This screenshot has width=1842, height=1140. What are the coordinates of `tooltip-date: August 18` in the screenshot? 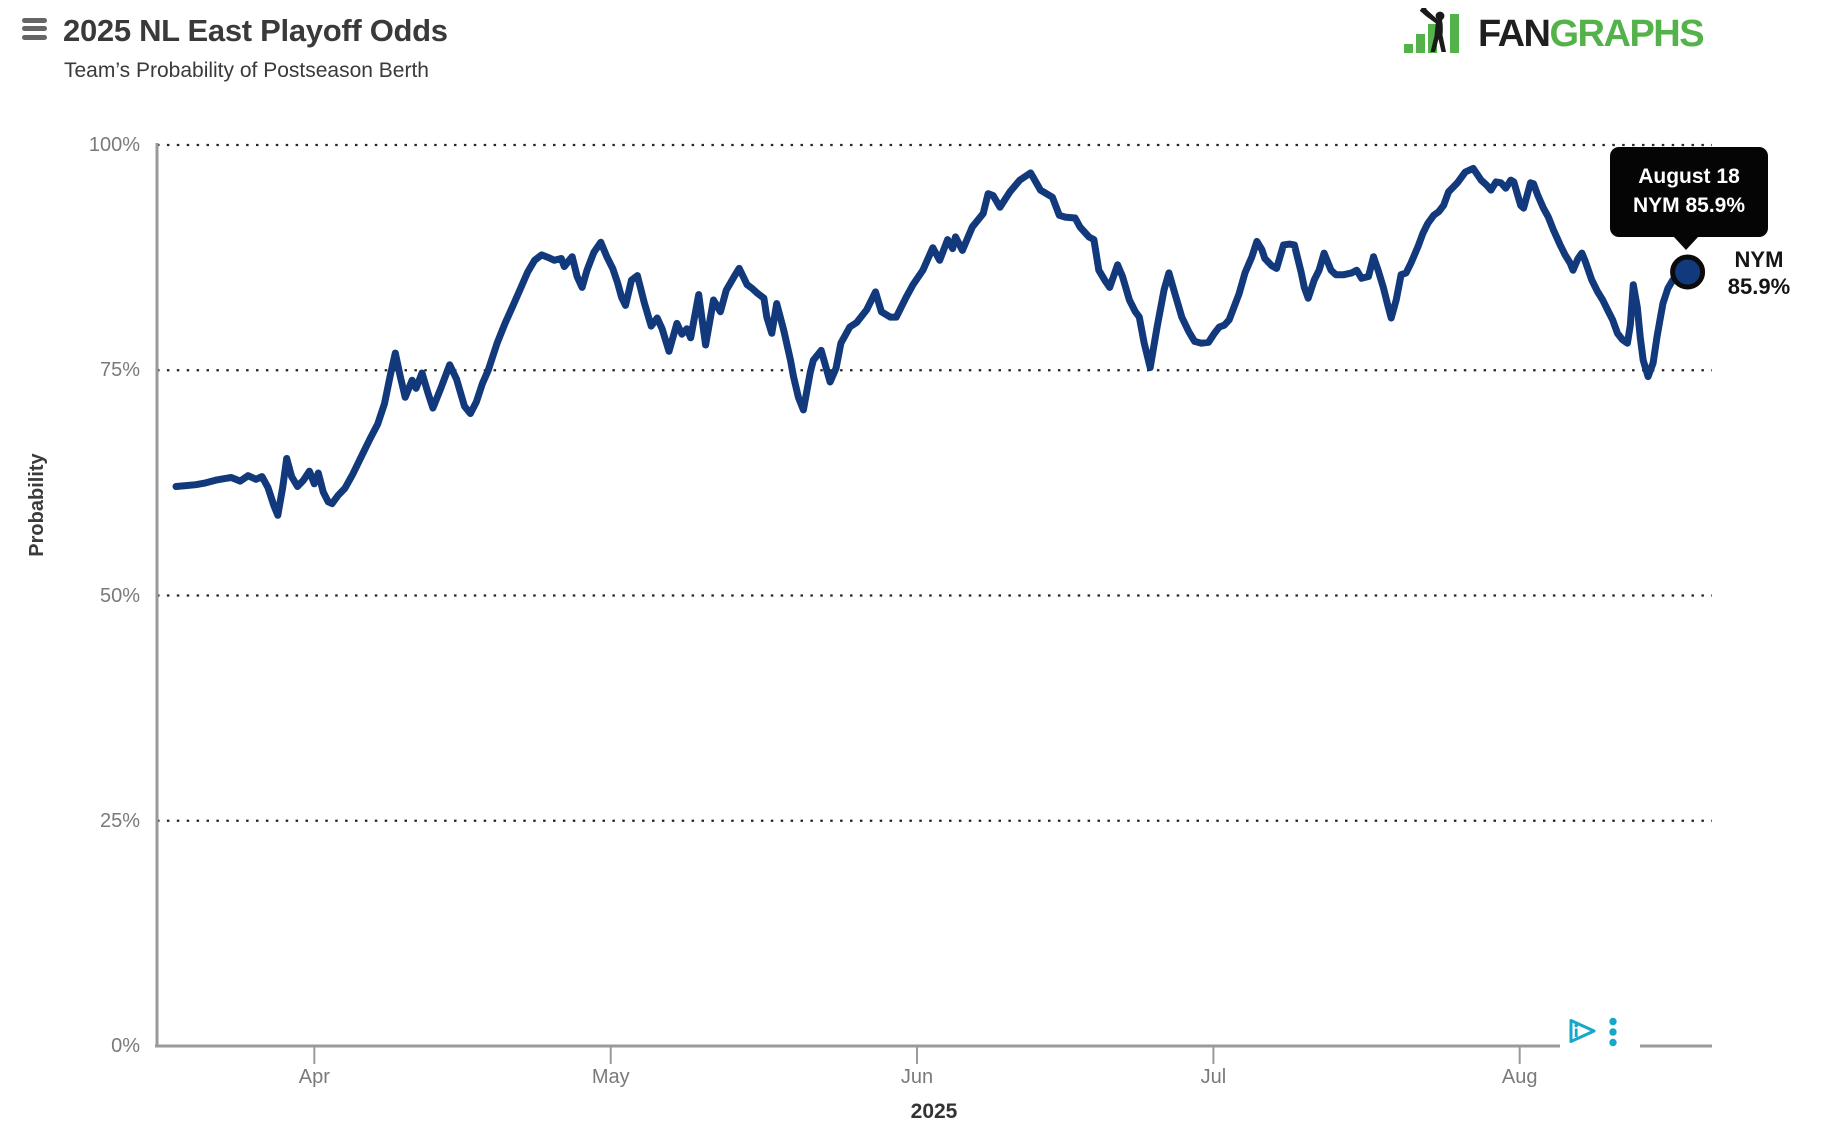 It's located at (1689, 176).